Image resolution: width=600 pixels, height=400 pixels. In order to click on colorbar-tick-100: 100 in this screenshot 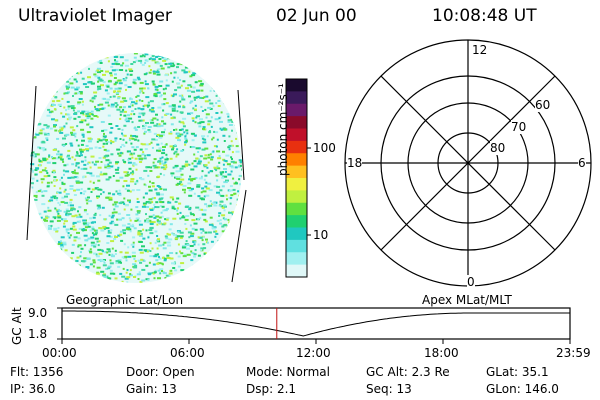, I will do `click(324, 148)`.